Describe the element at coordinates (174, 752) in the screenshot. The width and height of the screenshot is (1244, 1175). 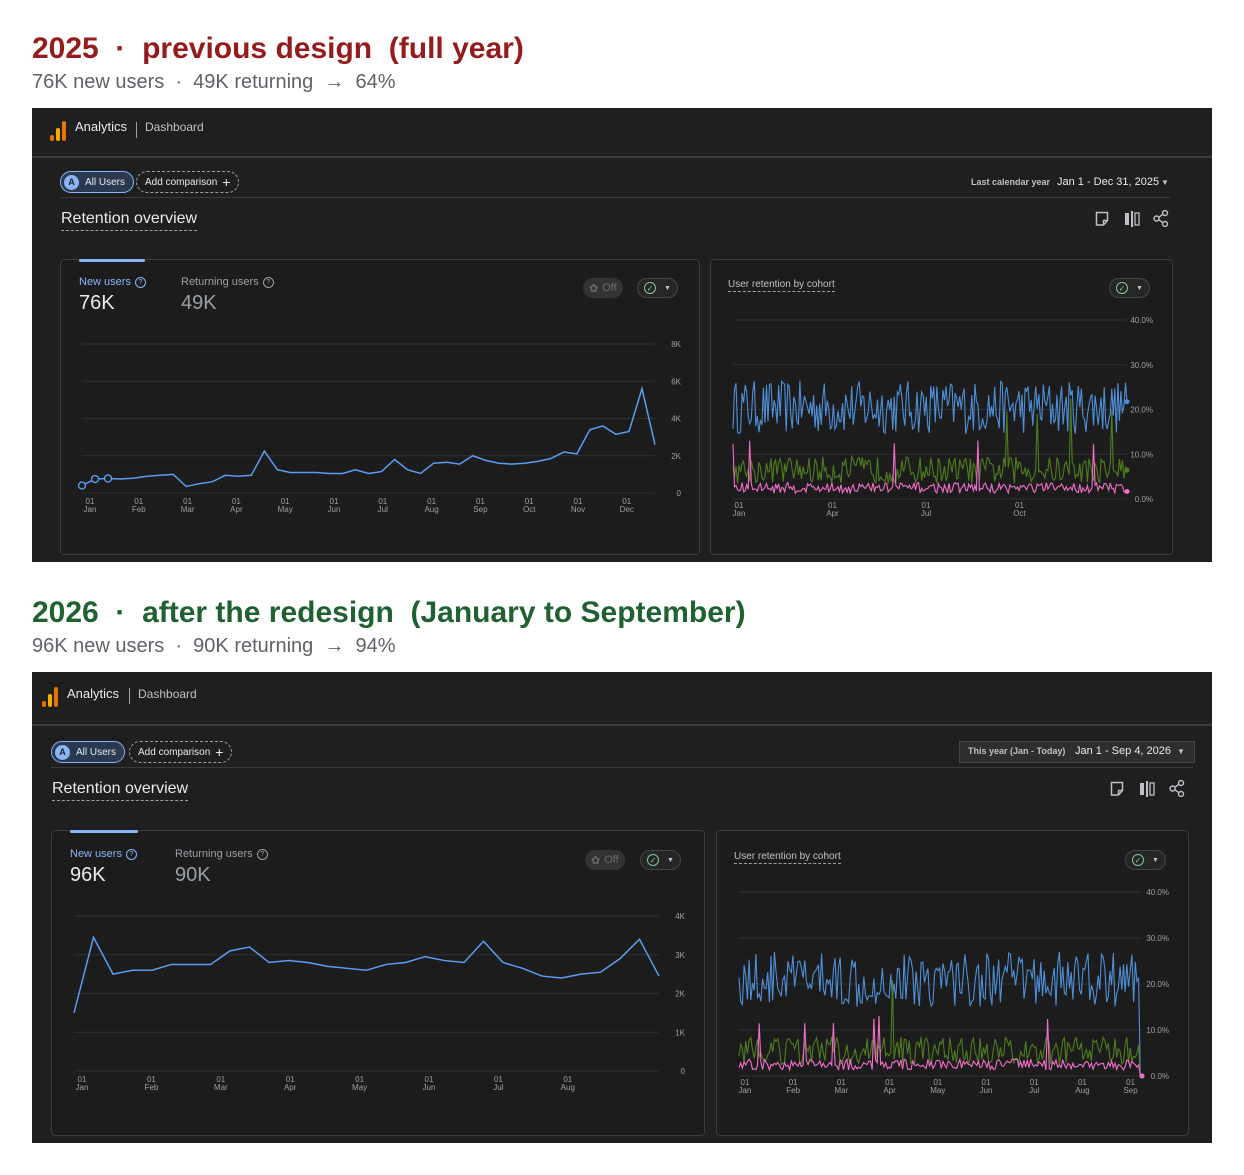
I see `add-comparison-label: Add comparison` at that location.